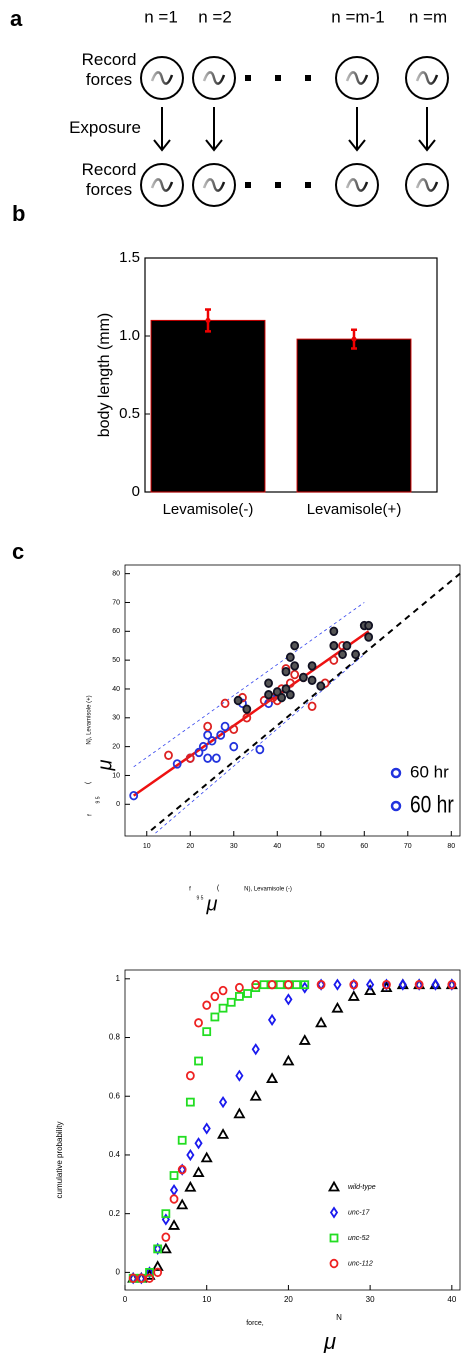  Describe the element at coordinates (90, 719) in the screenshot. I see `y-axis-label: N), Levamisole (+)` at that location.